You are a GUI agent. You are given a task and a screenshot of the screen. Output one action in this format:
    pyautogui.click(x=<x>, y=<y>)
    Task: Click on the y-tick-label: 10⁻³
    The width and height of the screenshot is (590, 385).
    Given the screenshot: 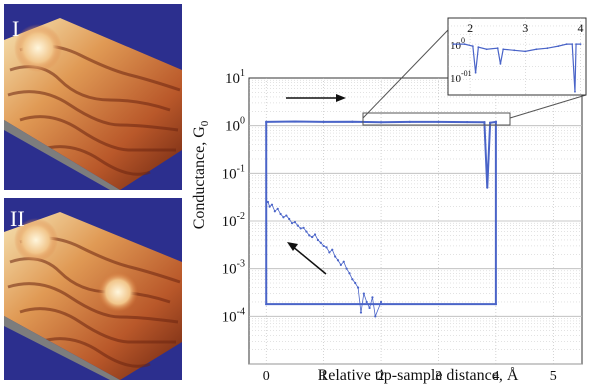 What is the action you would take?
    pyautogui.click(x=233, y=268)
    